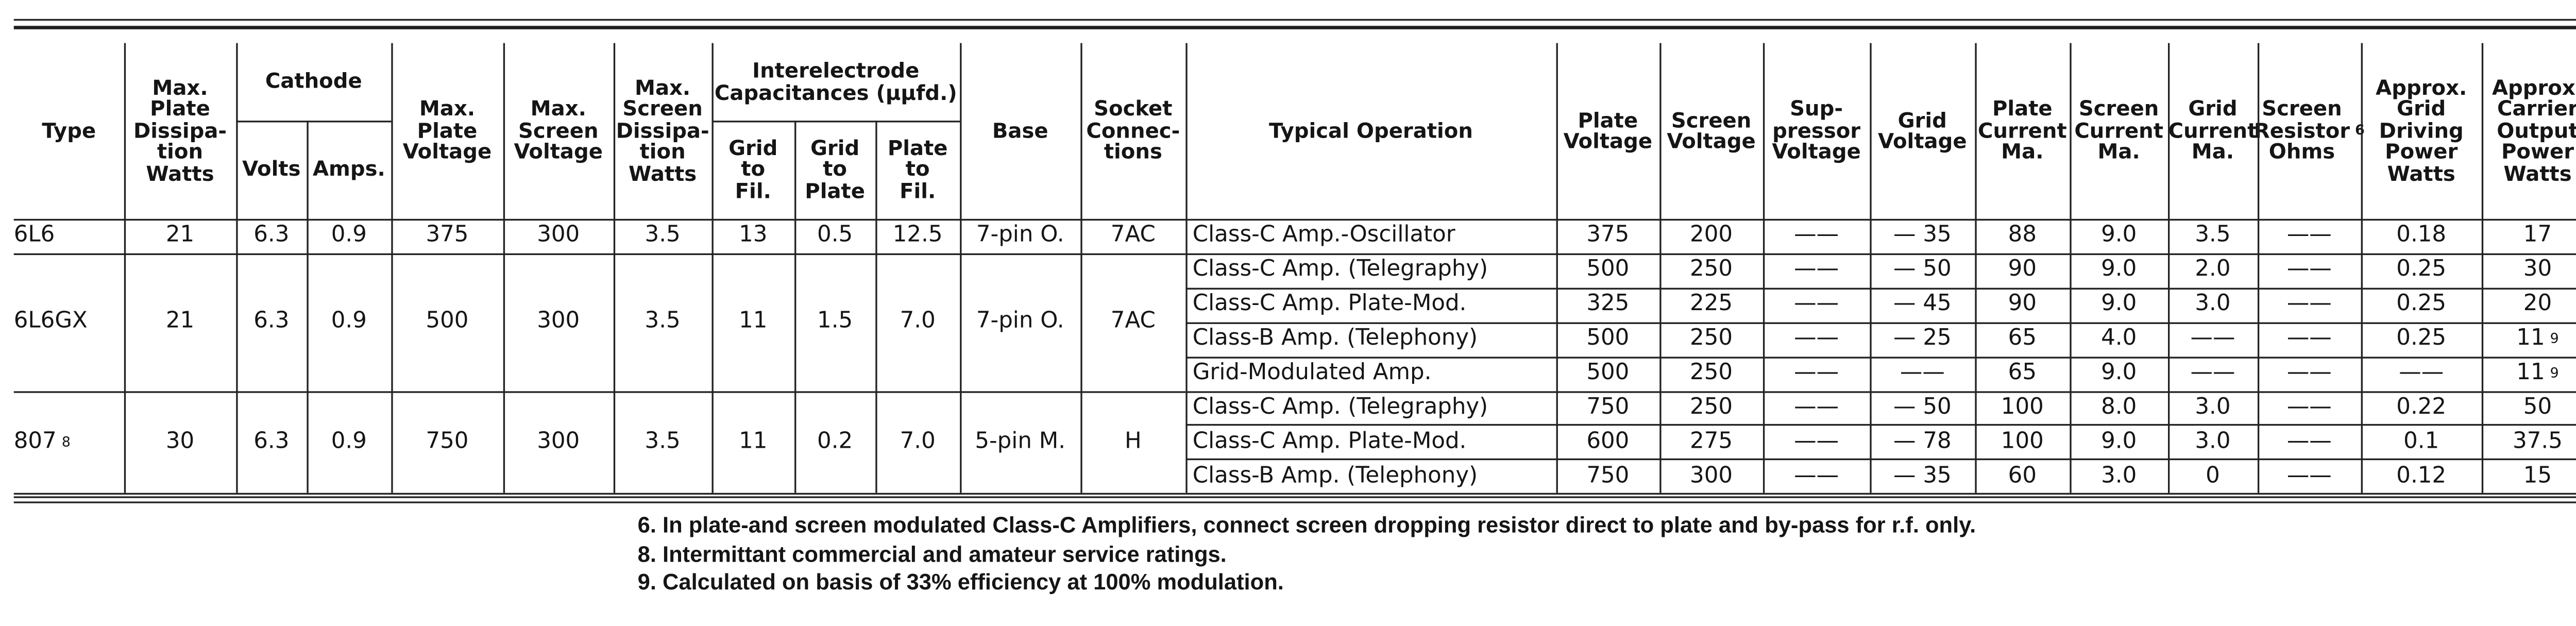 The height and width of the screenshot is (626, 2576). Describe the element at coordinates (69, 442) in the screenshot. I see `tube-type: 807 8` at that location.